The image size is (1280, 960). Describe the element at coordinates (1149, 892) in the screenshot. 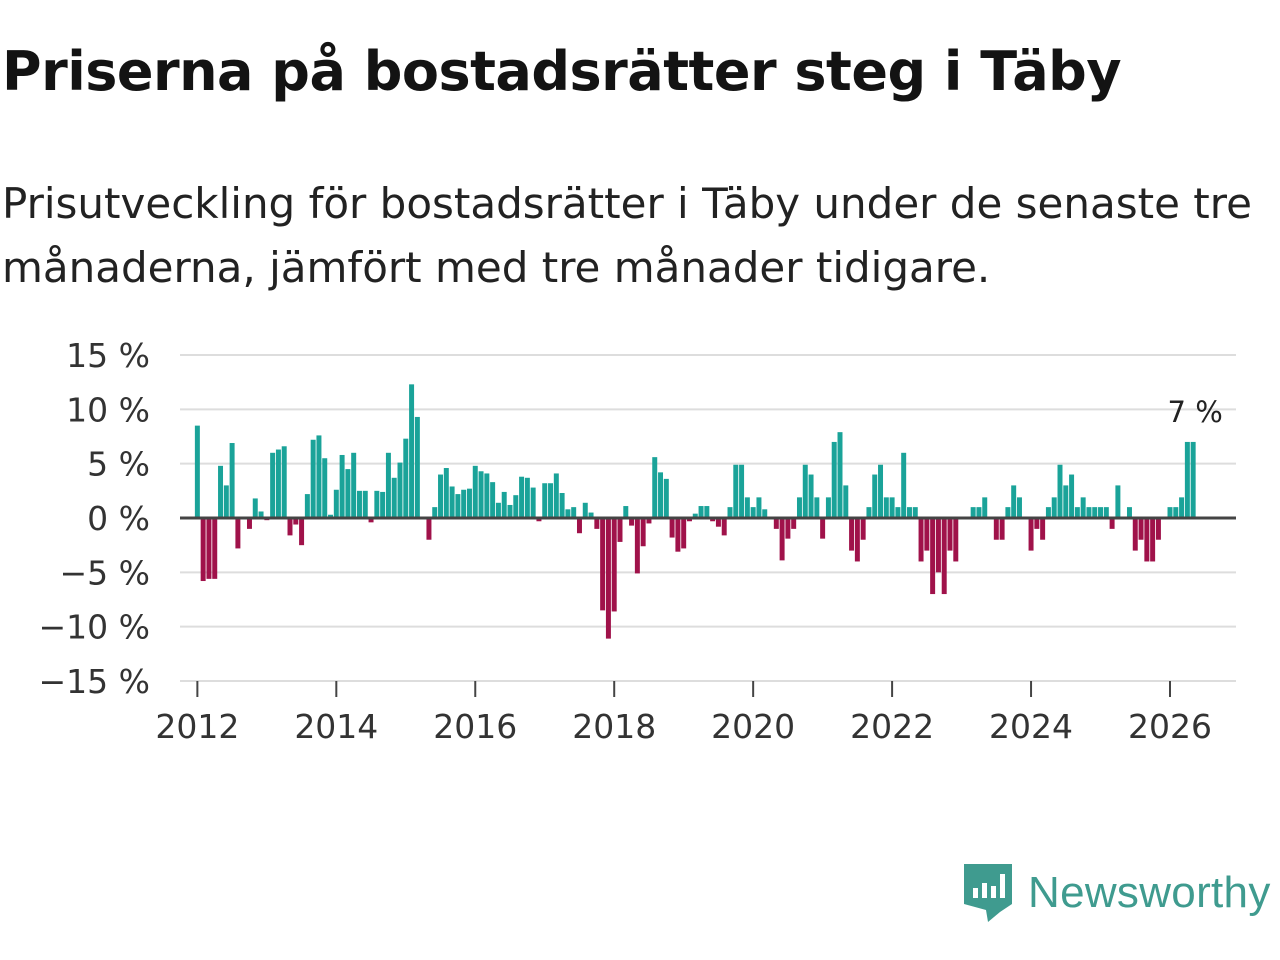

I see `brand-name: Newsworthy` at that location.